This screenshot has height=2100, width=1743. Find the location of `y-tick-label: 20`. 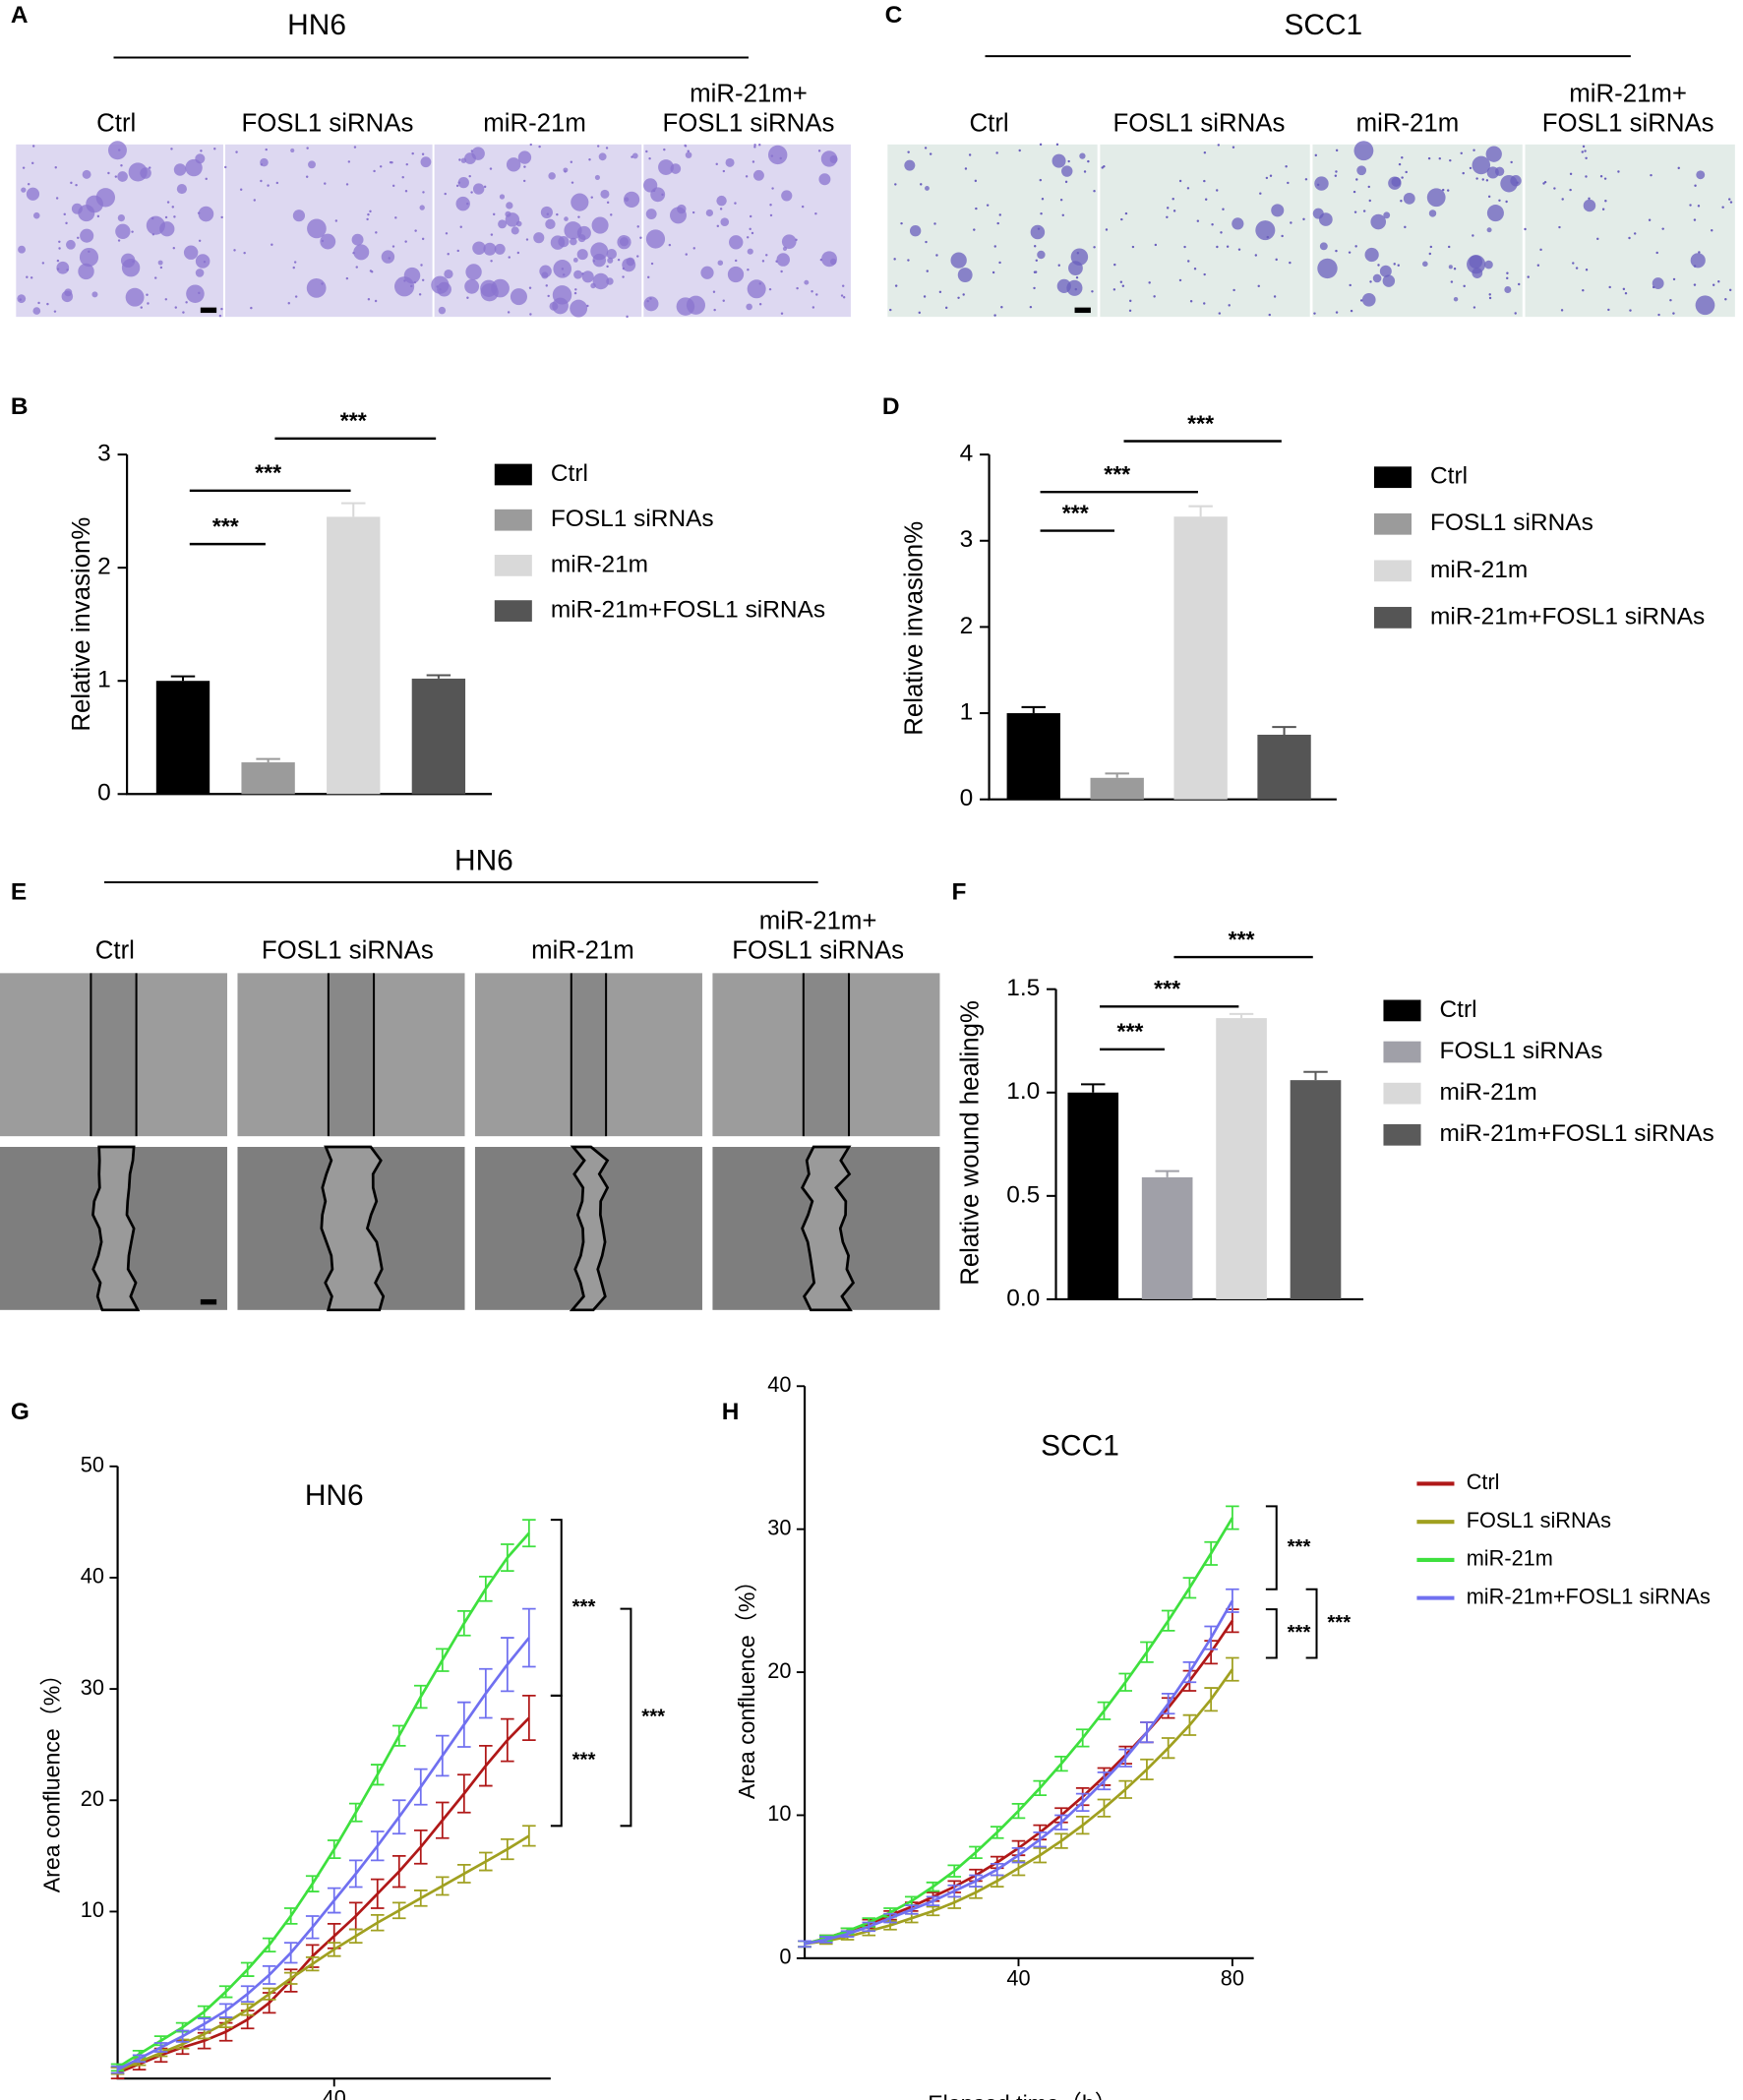

y-tick-label: 20 is located at coordinates (779, 1670).